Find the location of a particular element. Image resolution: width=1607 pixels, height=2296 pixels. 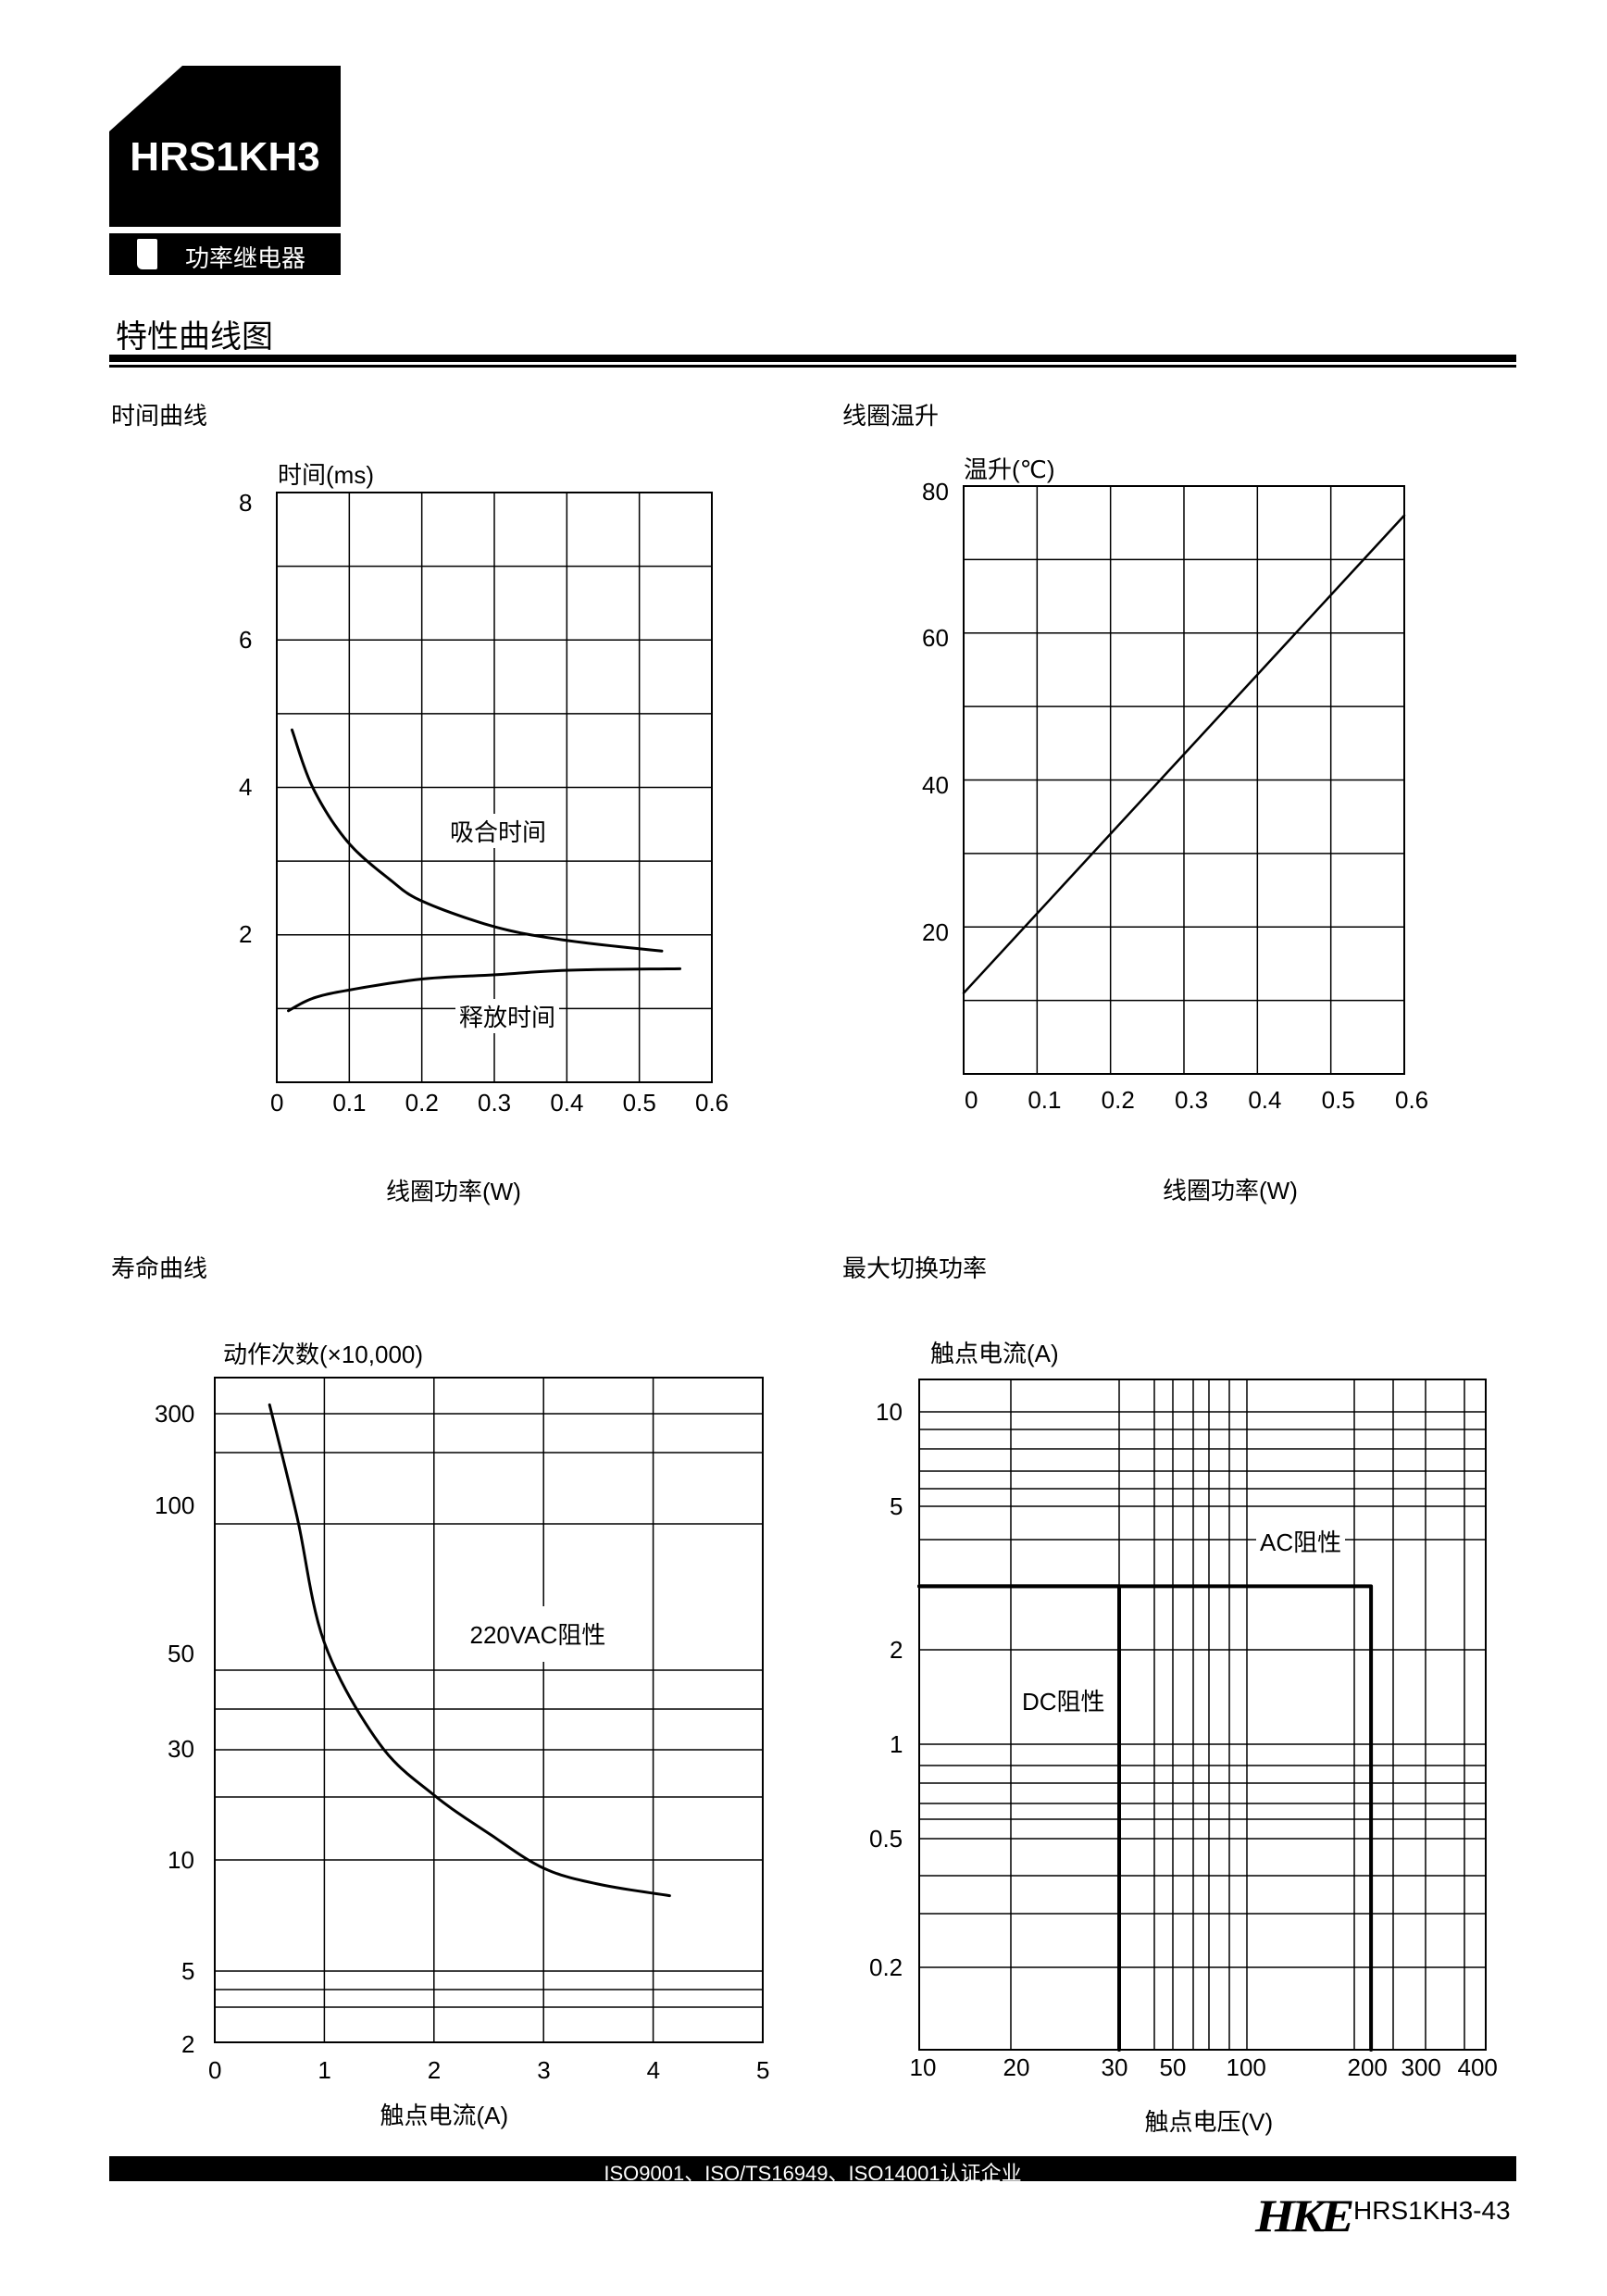

series-line-release is located at coordinates (484, 990).